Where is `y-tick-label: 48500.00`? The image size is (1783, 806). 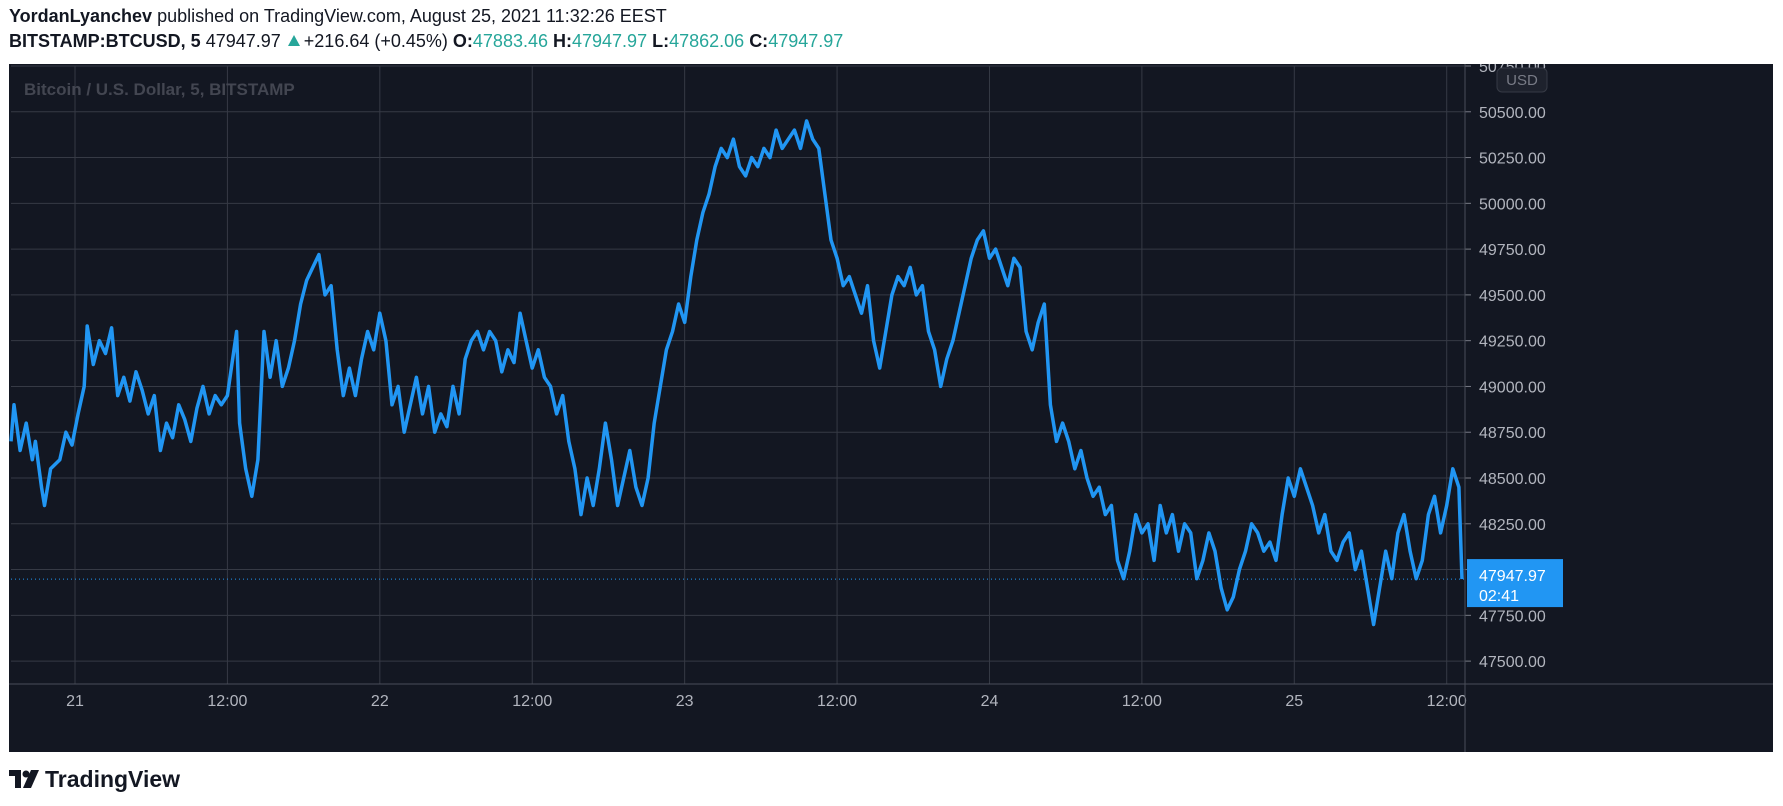 y-tick-label: 48500.00 is located at coordinates (1512, 479).